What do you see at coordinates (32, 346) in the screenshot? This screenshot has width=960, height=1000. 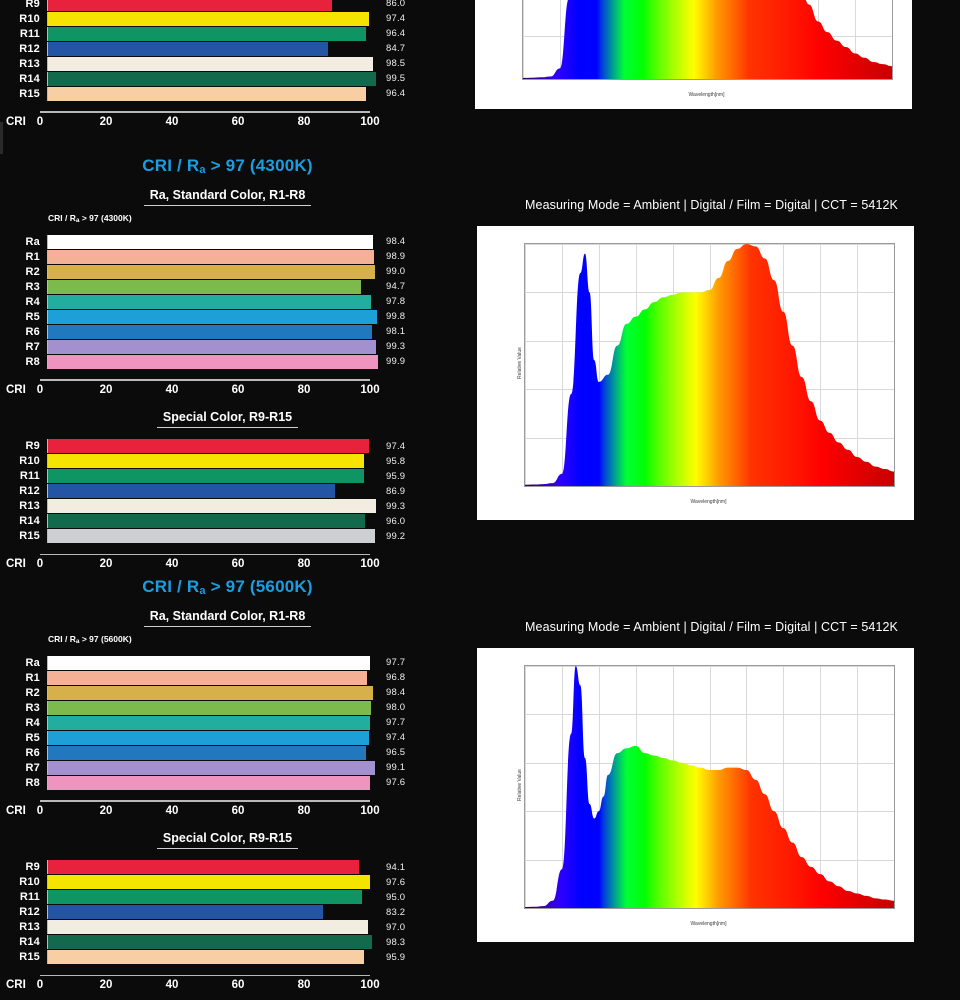 I see `bar-row-label: R7` at bounding box center [32, 346].